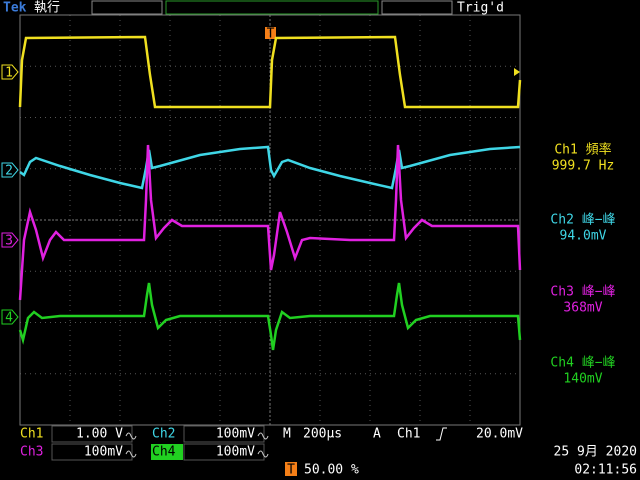 This screenshot has height=480, width=640. What do you see at coordinates (517, 72) in the screenshot?
I see `trigger-level-marker` at bounding box center [517, 72].